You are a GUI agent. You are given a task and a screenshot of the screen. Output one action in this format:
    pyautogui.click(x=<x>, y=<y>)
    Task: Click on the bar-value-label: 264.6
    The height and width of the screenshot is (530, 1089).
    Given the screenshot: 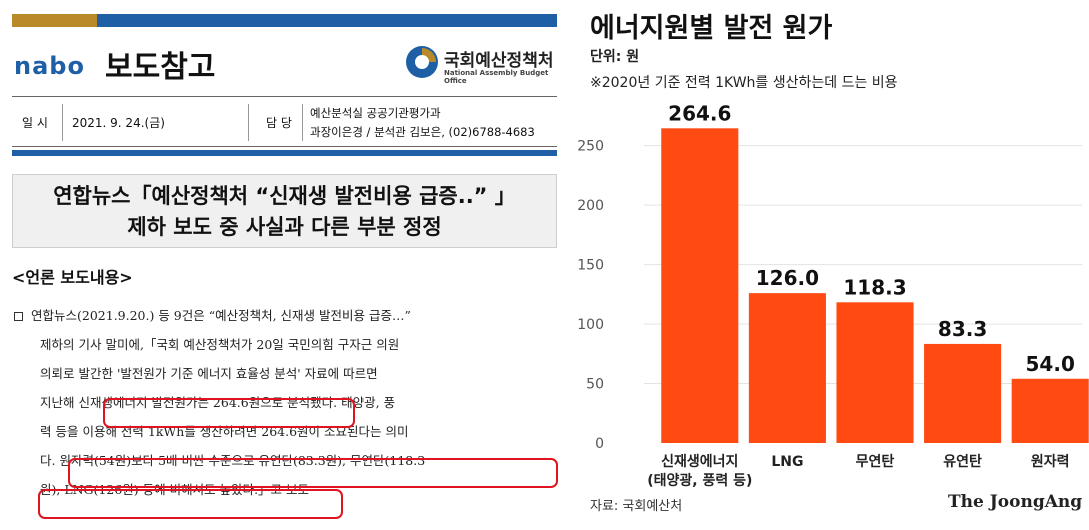 What is the action you would take?
    pyautogui.click(x=699, y=113)
    